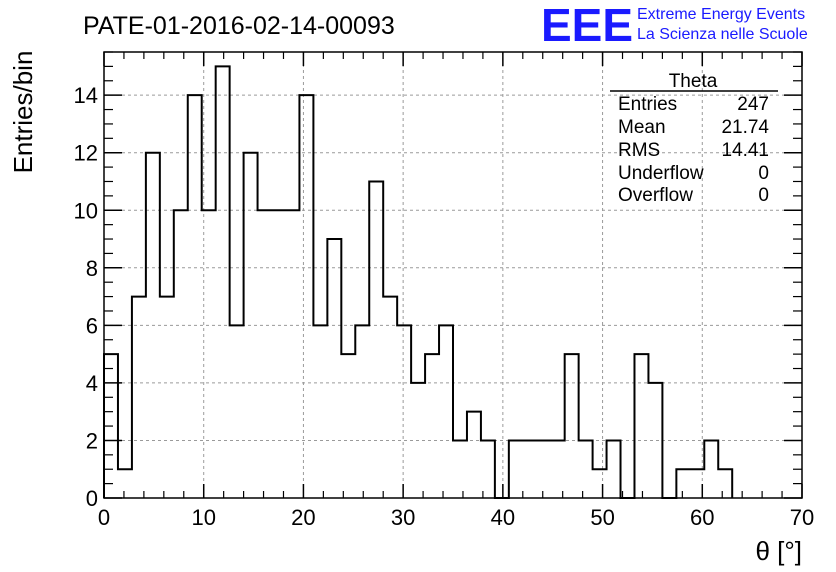 This screenshot has width=836, height=572. Describe the element at coordinates (92, 440) in the screenshot. I see `y-tick-label: 2` at that location.